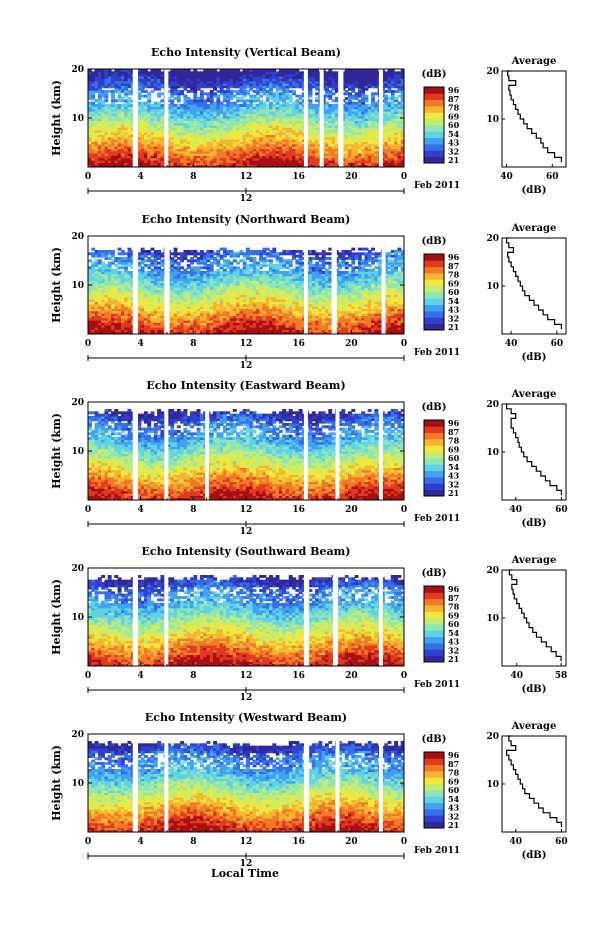 This screenshot has width=616, height=929. Describe the element at coordinates (526, 459) in the screenshot. I see `average-profile: Average 40 60 10 20 (dB)` at that location.